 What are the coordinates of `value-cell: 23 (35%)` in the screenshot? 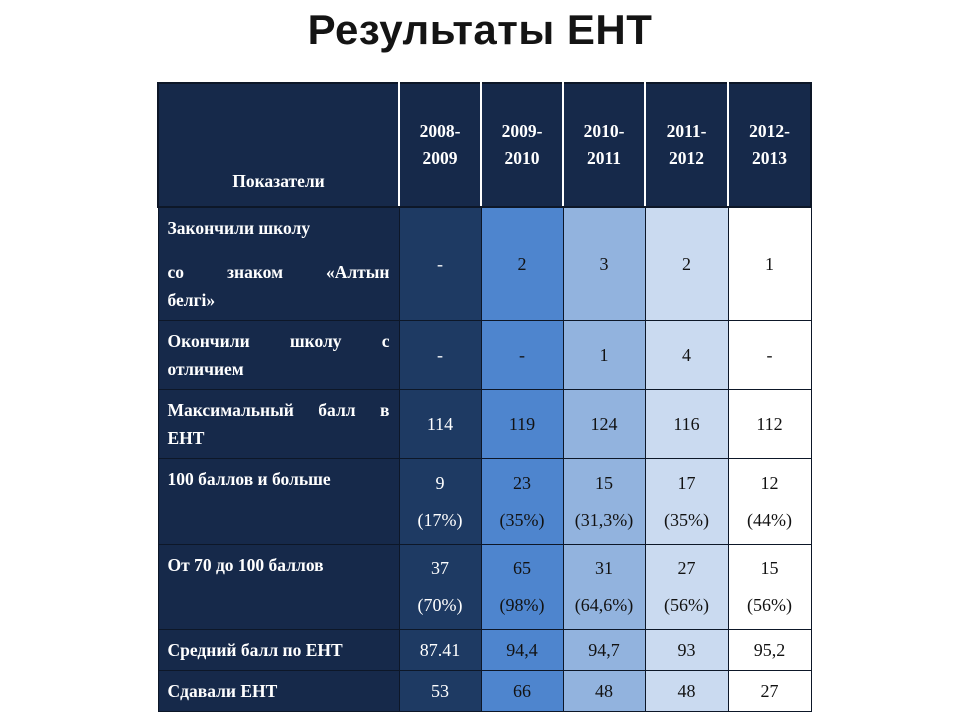 It's located at (522, 501).